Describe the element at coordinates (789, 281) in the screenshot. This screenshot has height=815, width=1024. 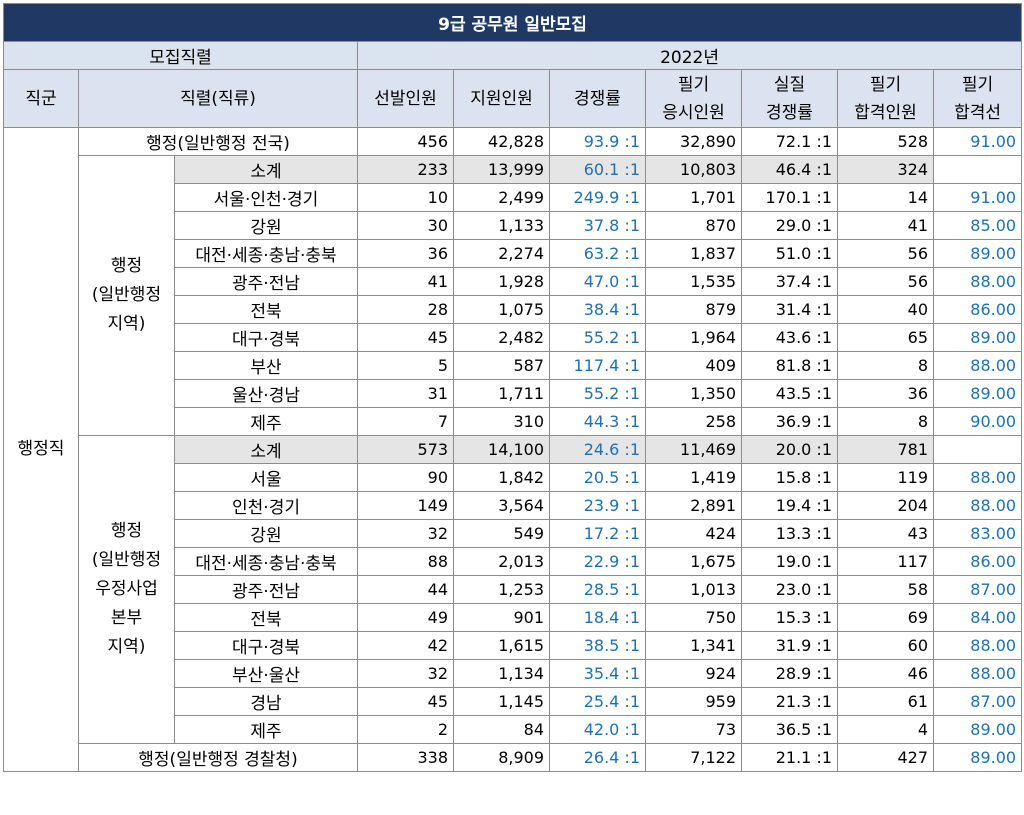
I see `actual-competition-cell: 37.4 :1` at that location.